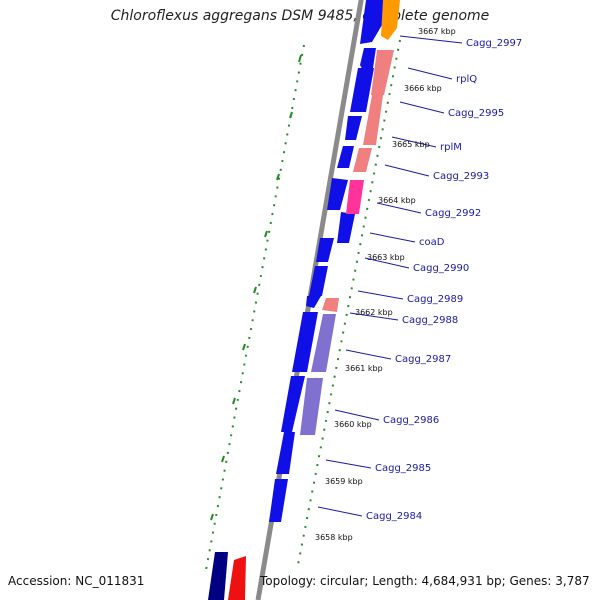 The width and height of the screenshot is (600, 600). What do you see at coordinates (432, 242) in the screenshot?
I see `gene-label: coaD` at bounding box center [432, 242].